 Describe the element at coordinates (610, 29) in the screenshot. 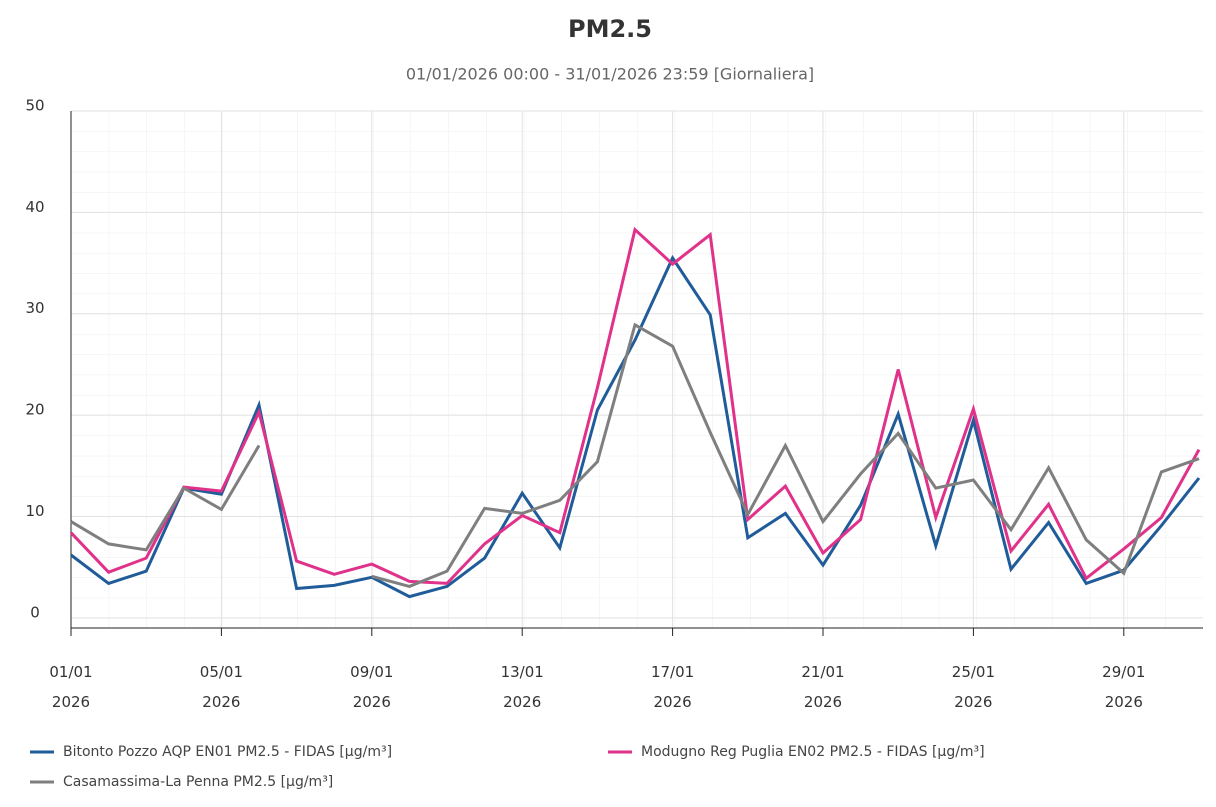

I see `chart-title: PM2.5` at that location.